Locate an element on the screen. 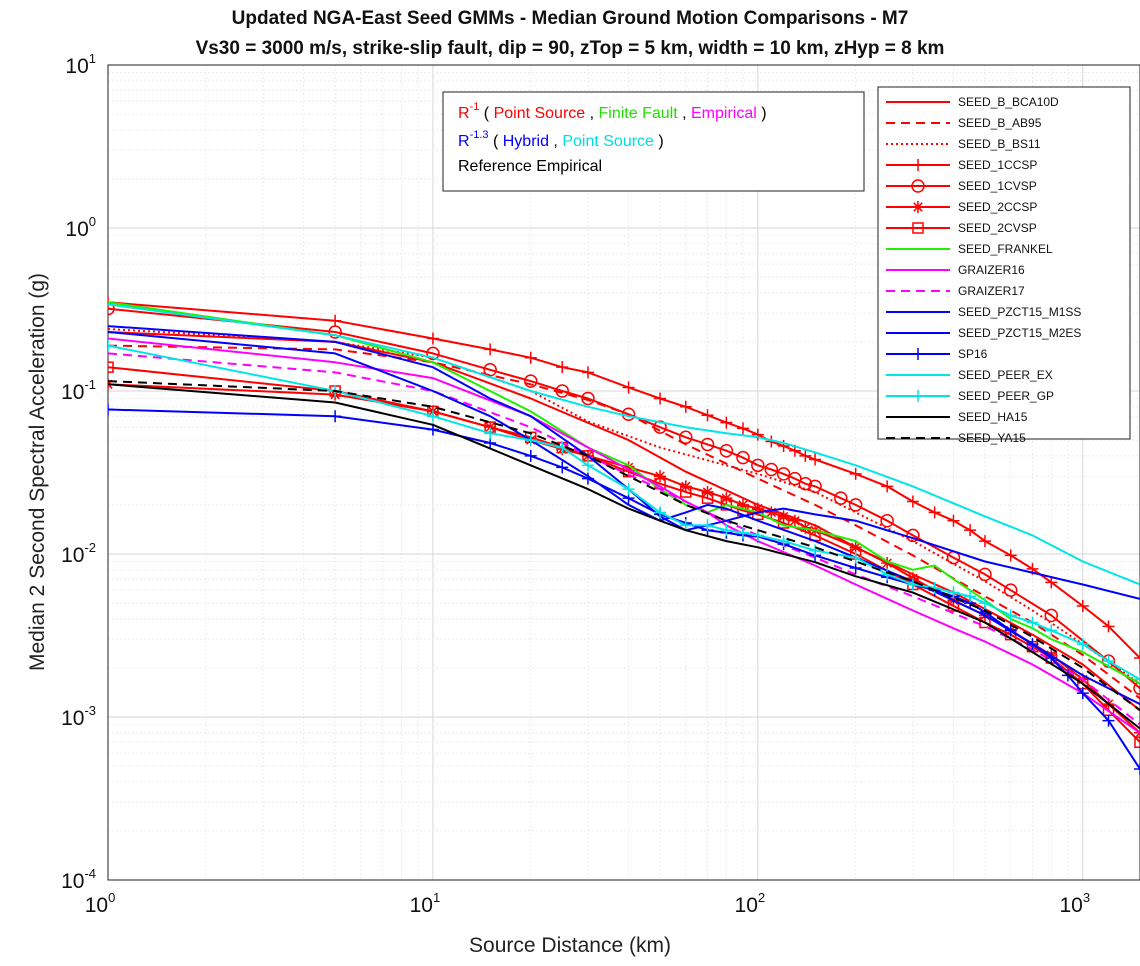 The image size is (1140, 966). legend-label: SEED_YA15 is located at coordinates (992, 438).